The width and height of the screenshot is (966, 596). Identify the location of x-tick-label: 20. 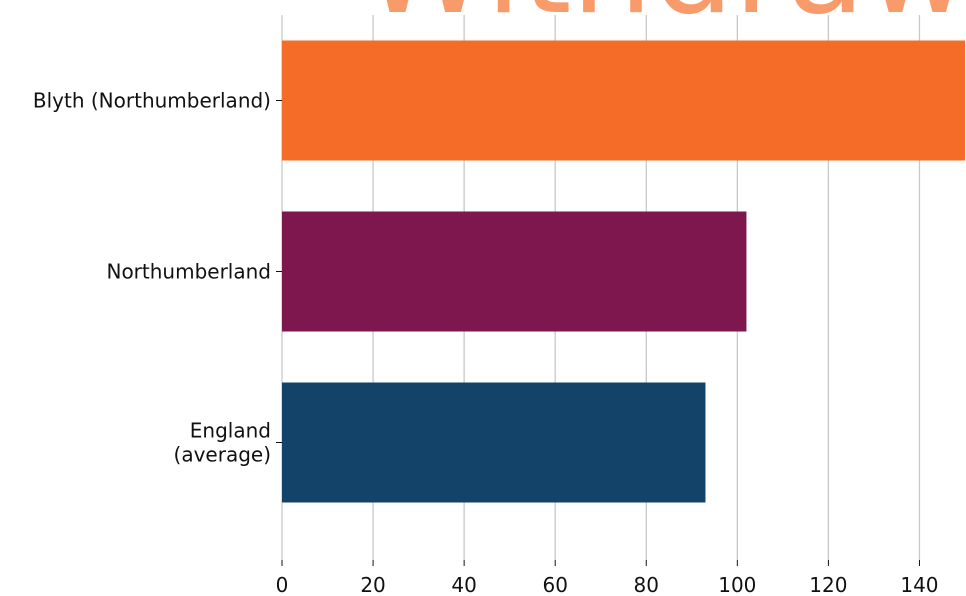
(372, 584).